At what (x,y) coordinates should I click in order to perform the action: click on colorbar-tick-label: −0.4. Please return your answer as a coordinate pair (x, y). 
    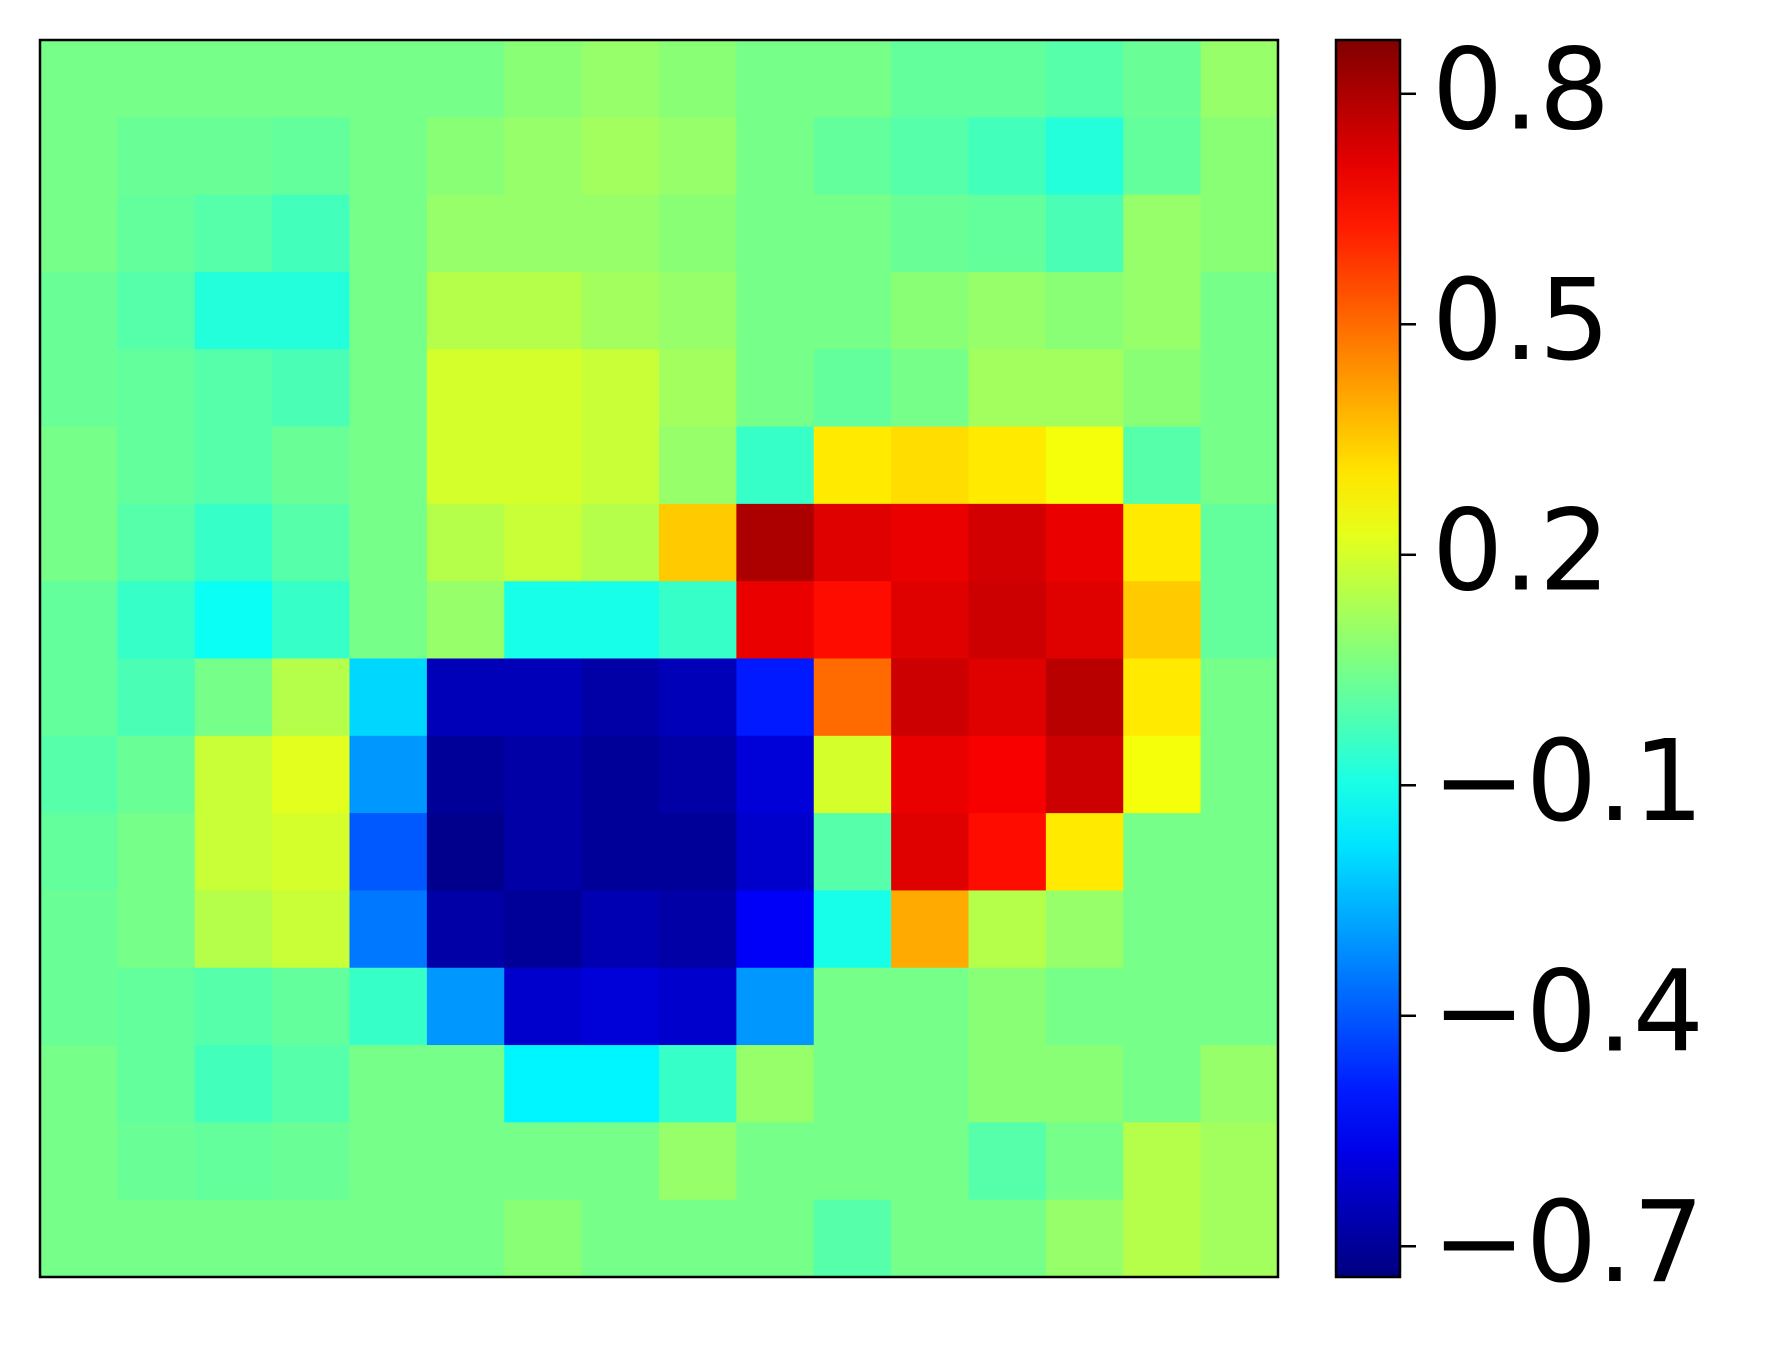
    Looking at the image, I should click on (1568, 1013).